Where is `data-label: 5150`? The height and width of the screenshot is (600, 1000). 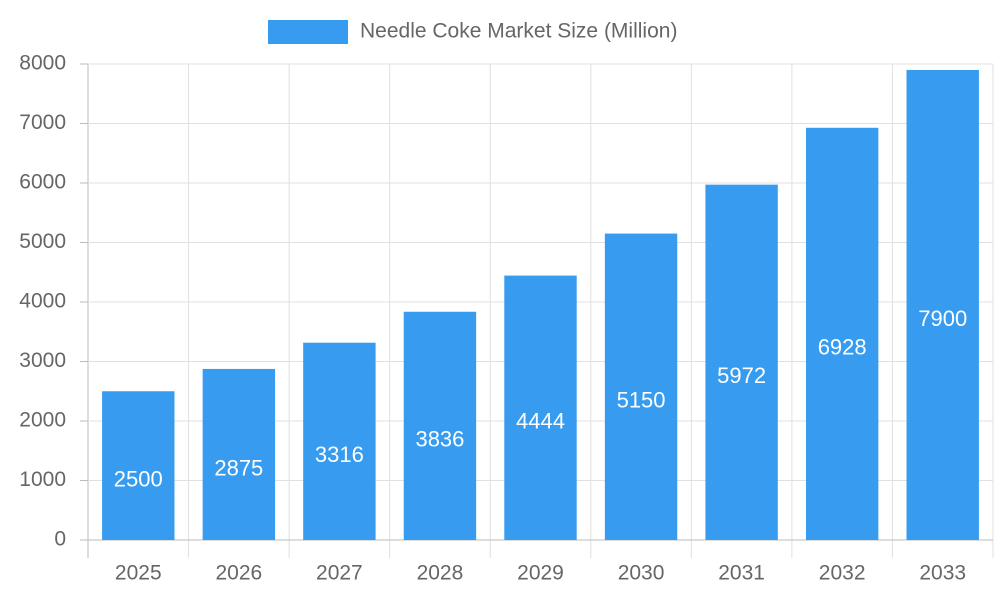 data-label: 5150 is located at coordinates (641, 400).